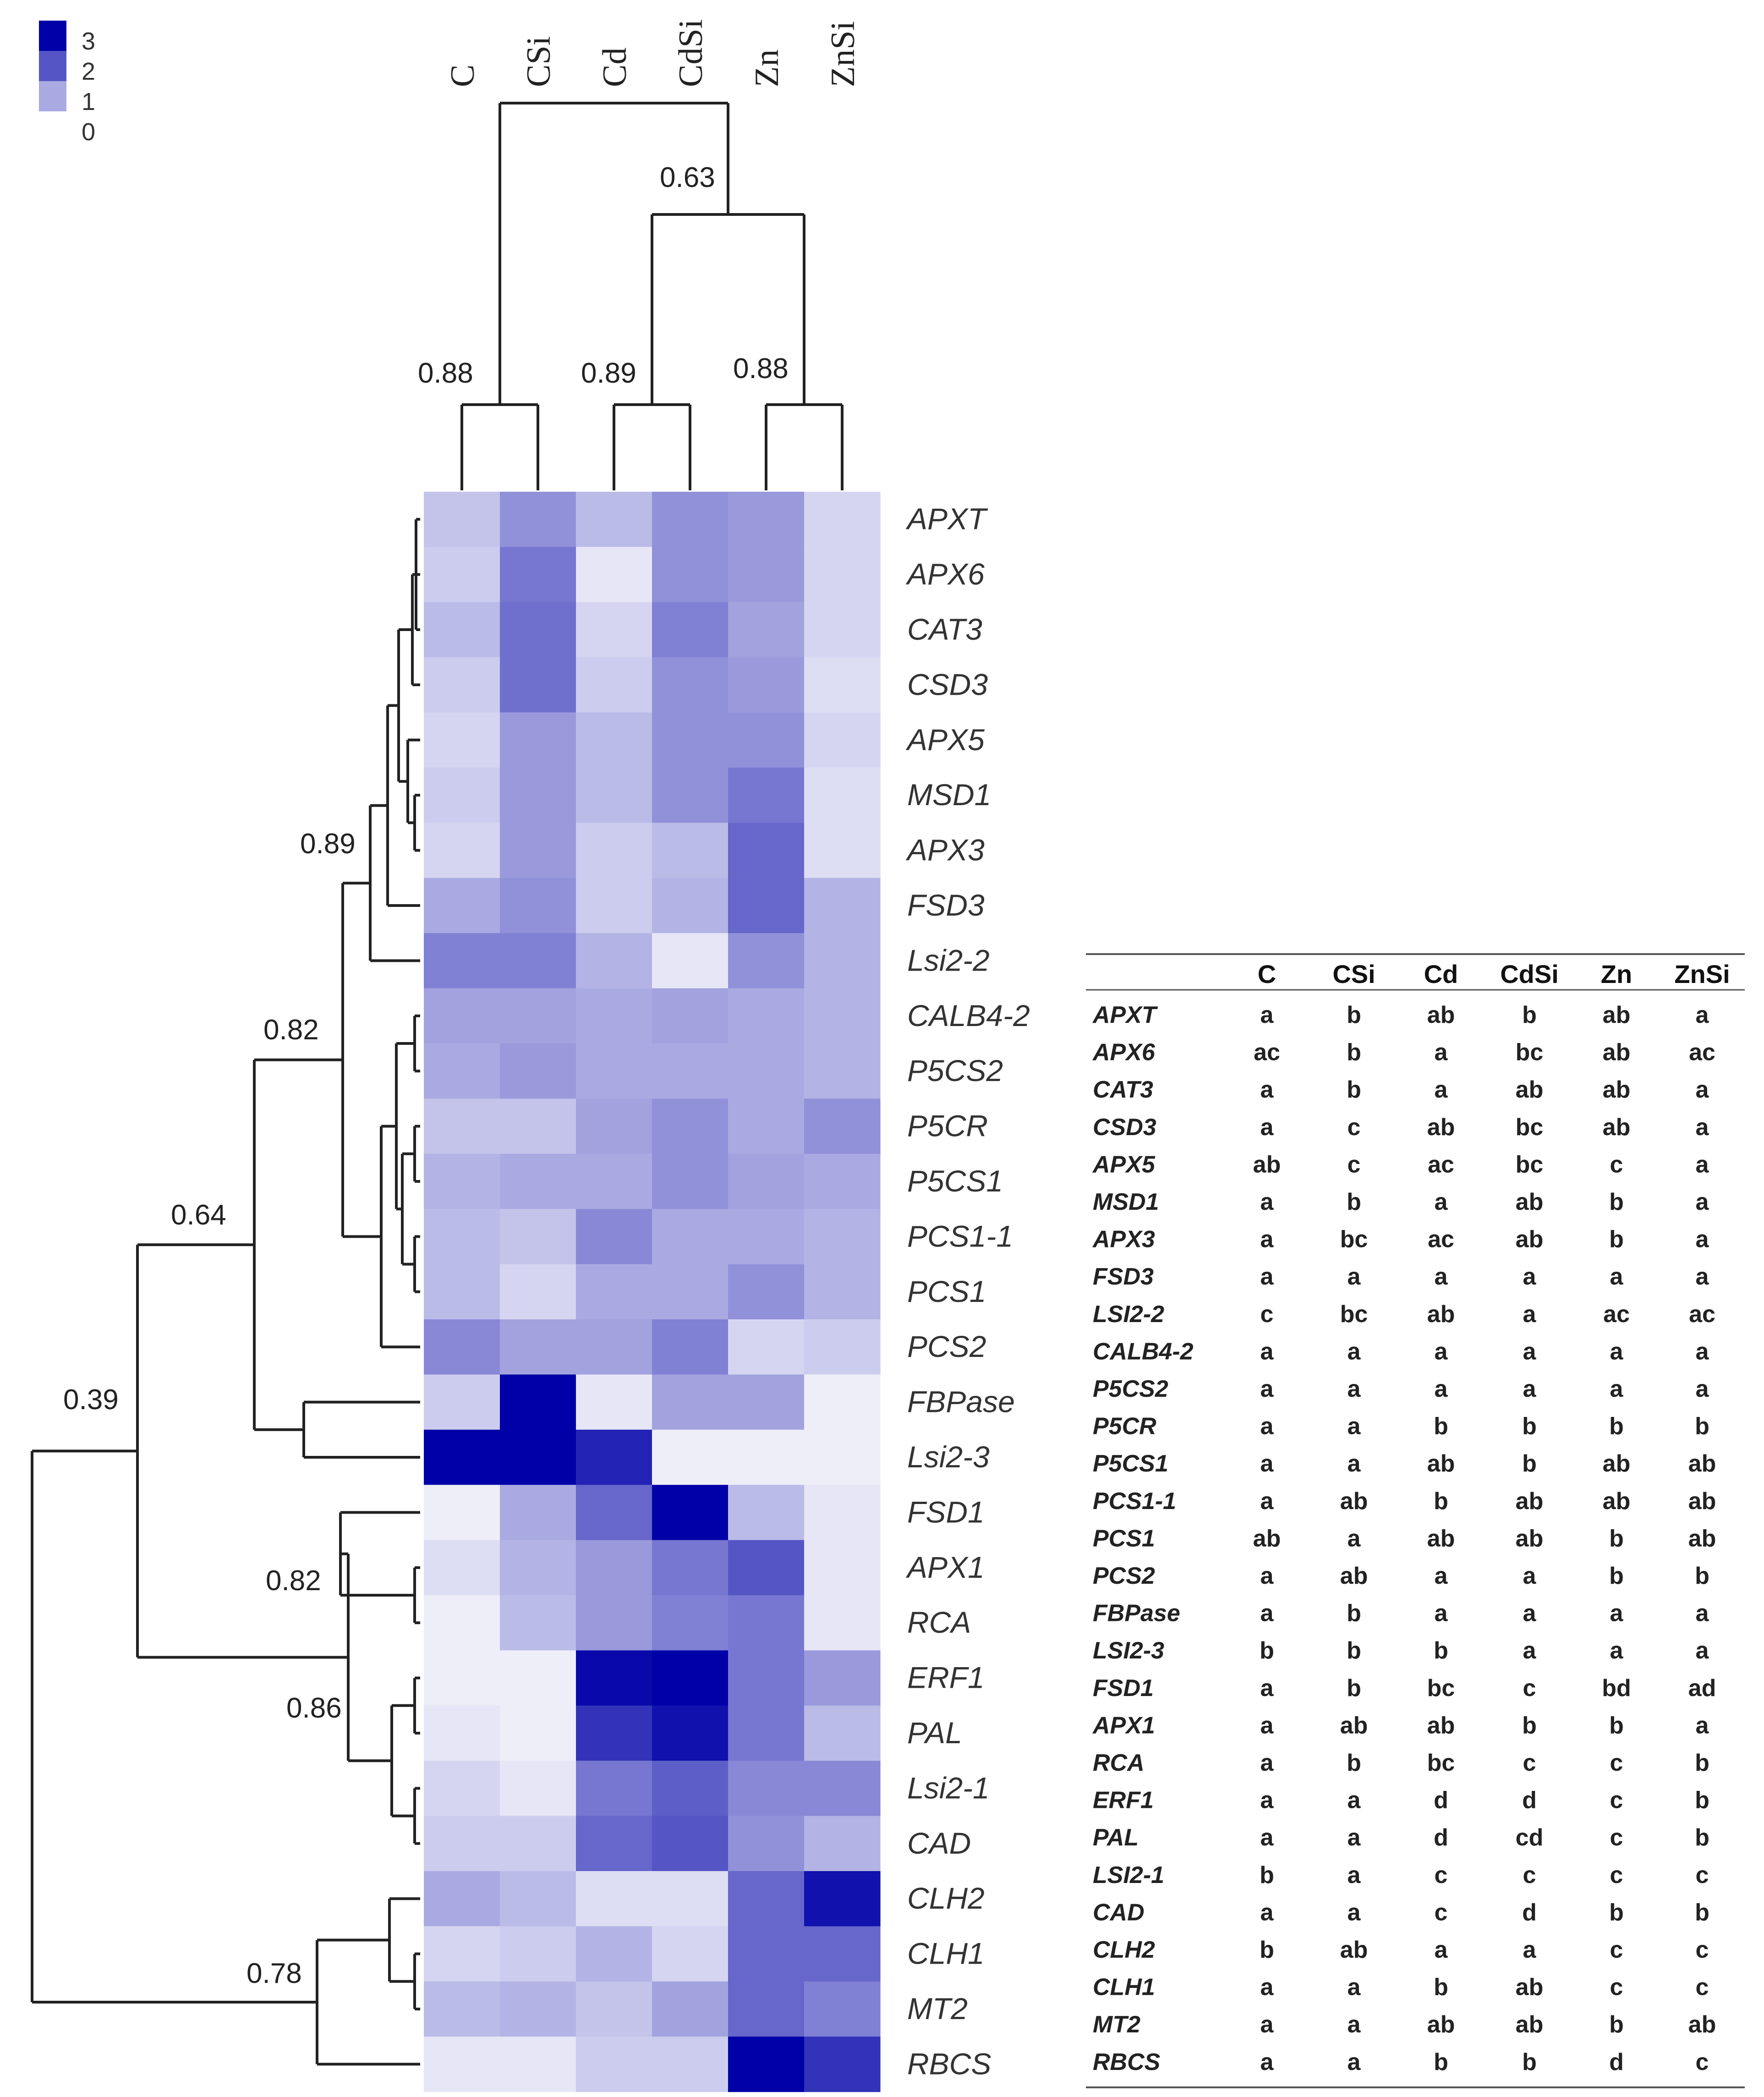 The image size is (1764, 2097). Describe the element at coordinates (1530, 1837) in the screenshot. I see `table-cell: cd` at that location.